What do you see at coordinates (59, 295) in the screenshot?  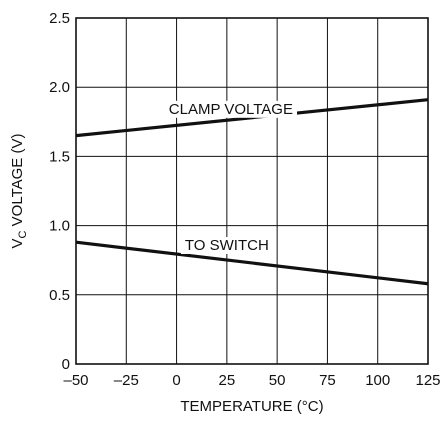 I see `y-tick-label: 0.5` at bounding box center [59, 295].